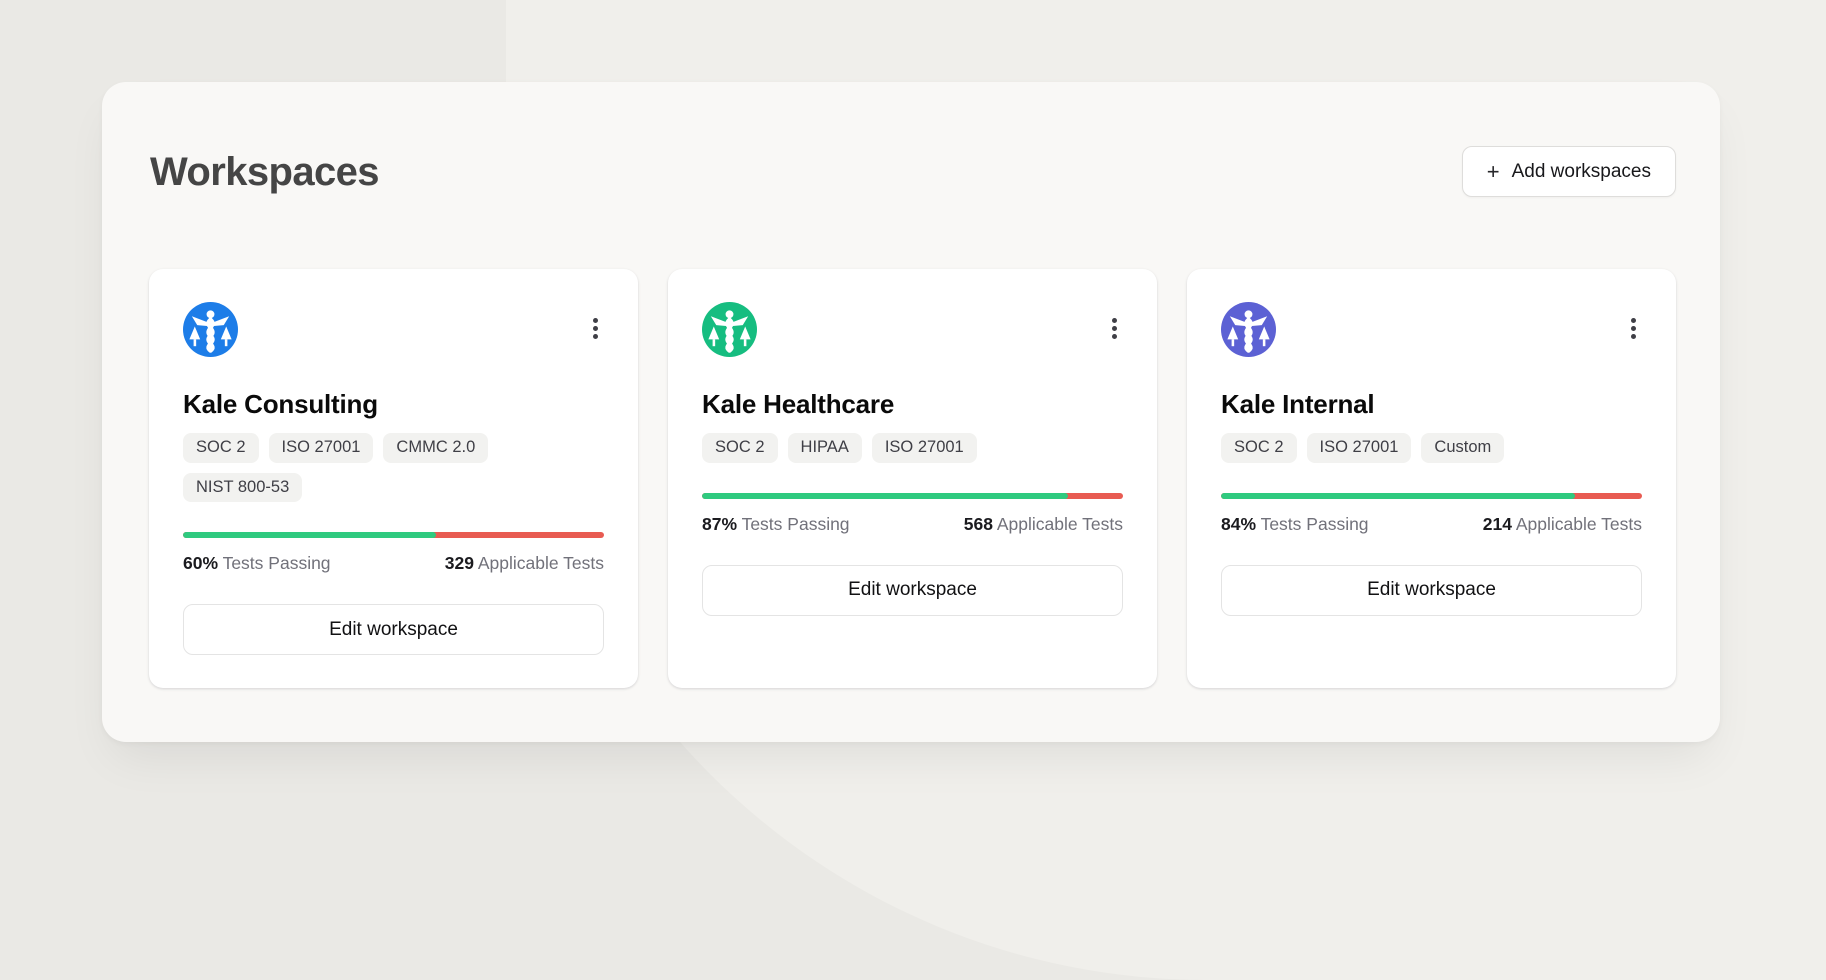  Describe the element at coordinates (1239, 523) in the screenshot. I see `tests-passing-value: 84%` at that location.